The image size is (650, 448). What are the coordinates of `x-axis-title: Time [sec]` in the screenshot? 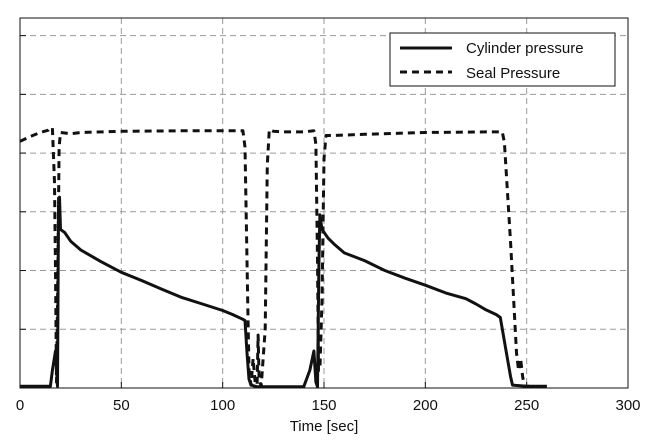 It's located at (324, 426).